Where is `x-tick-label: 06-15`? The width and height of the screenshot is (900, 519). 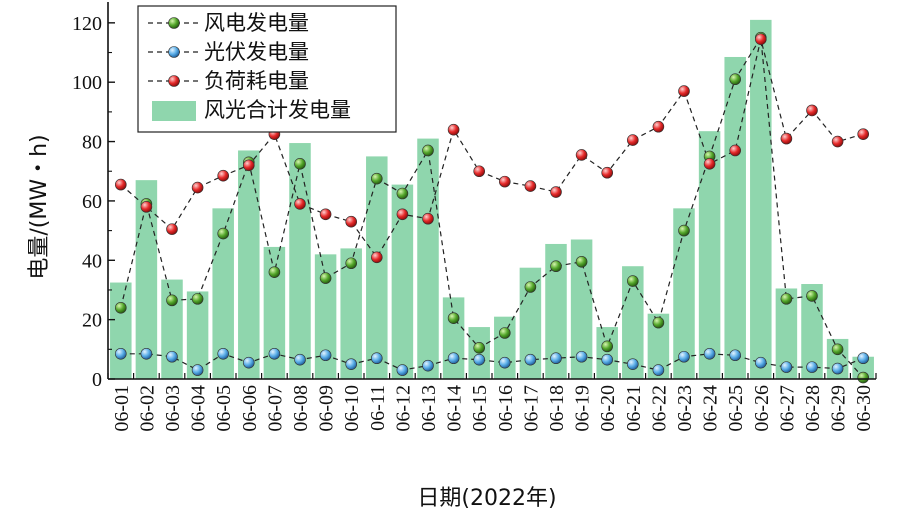
x-tick-label: 06-15 is located at coordinates (480, 408).